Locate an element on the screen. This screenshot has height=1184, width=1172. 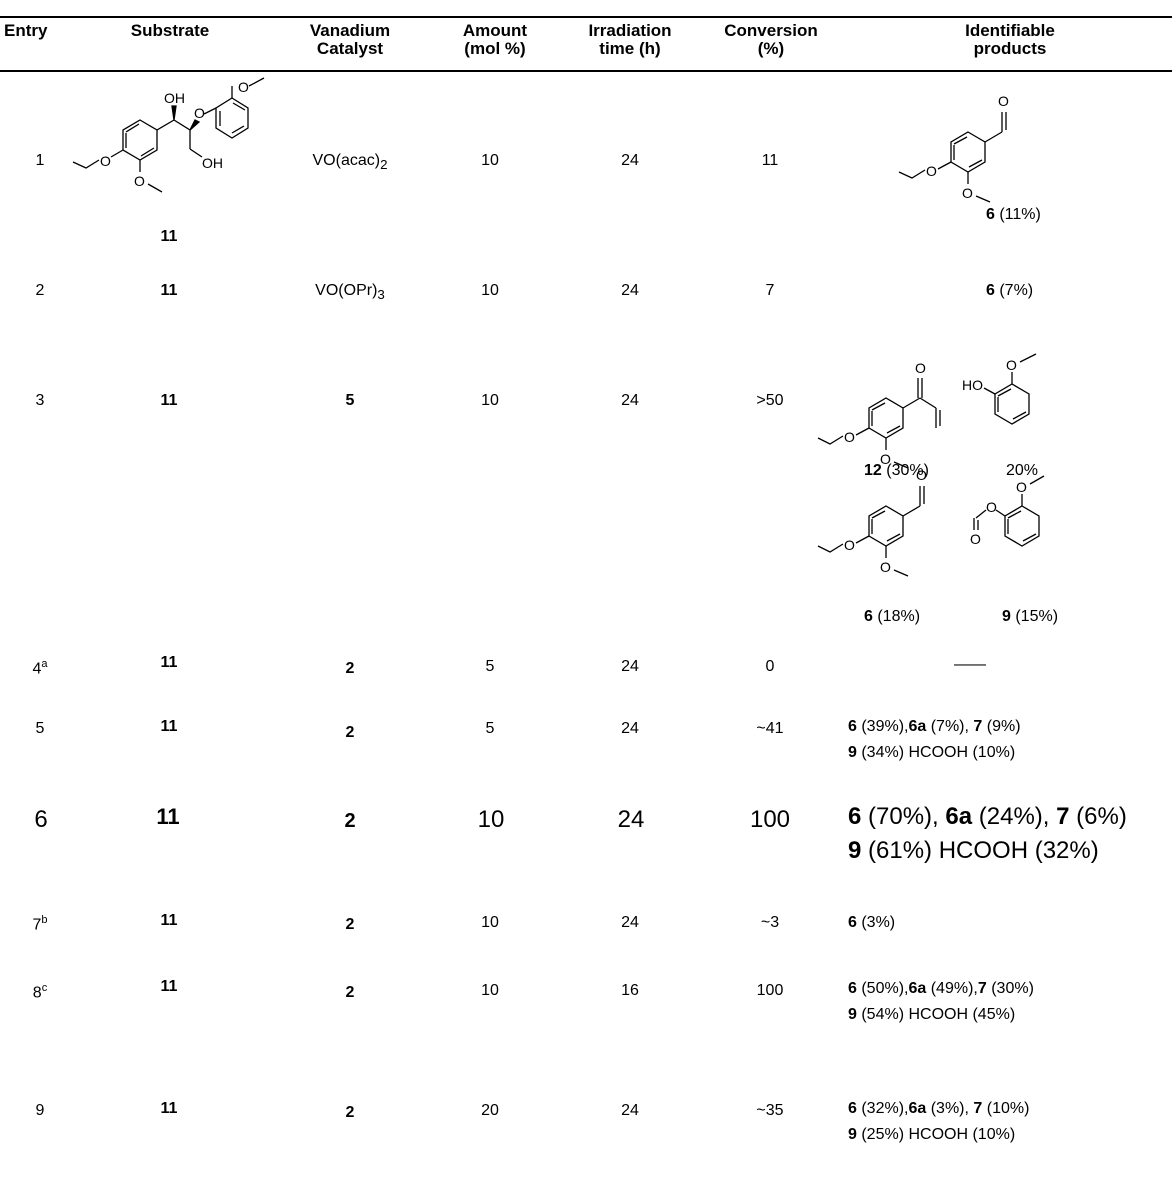
row7-entry-sup: b is located at coordinates (44, 920).